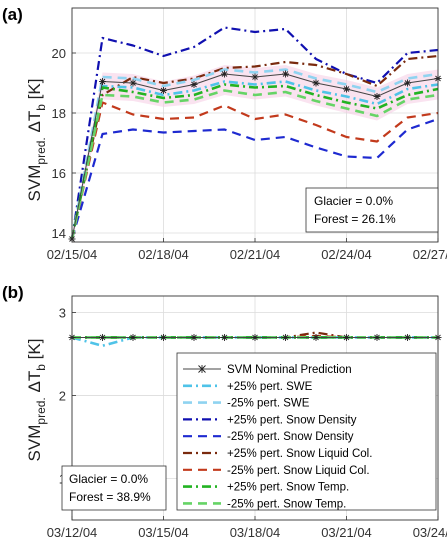 This screenshot has height=550, width=447. Describe the element at coordinates (108, 479) in the screenshot. I see `info-box-b-glacier: Glacier = 0.0%` at that location.